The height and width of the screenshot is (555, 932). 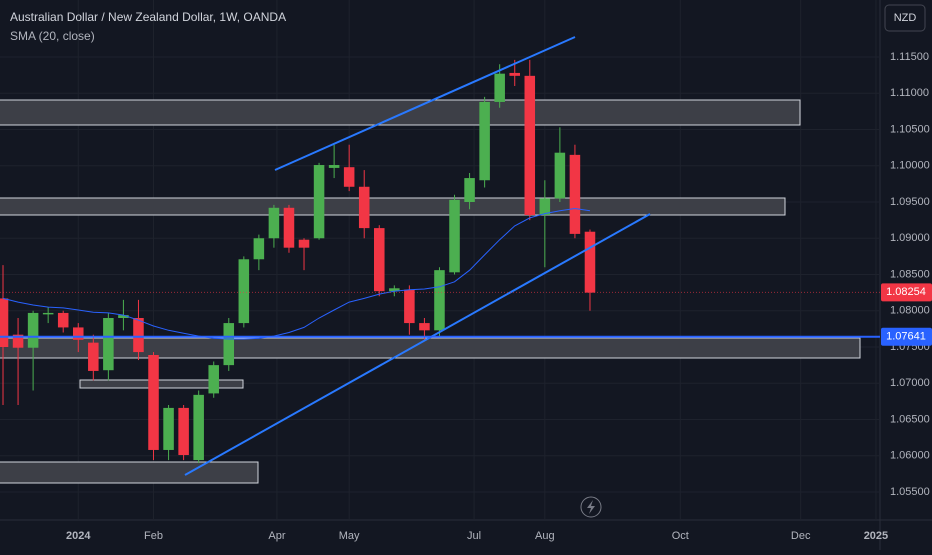 What do you see at coordinates (801, 536) in the screenshot?
I see `x-tick-label: Dec` at bounding box center [801, 536].